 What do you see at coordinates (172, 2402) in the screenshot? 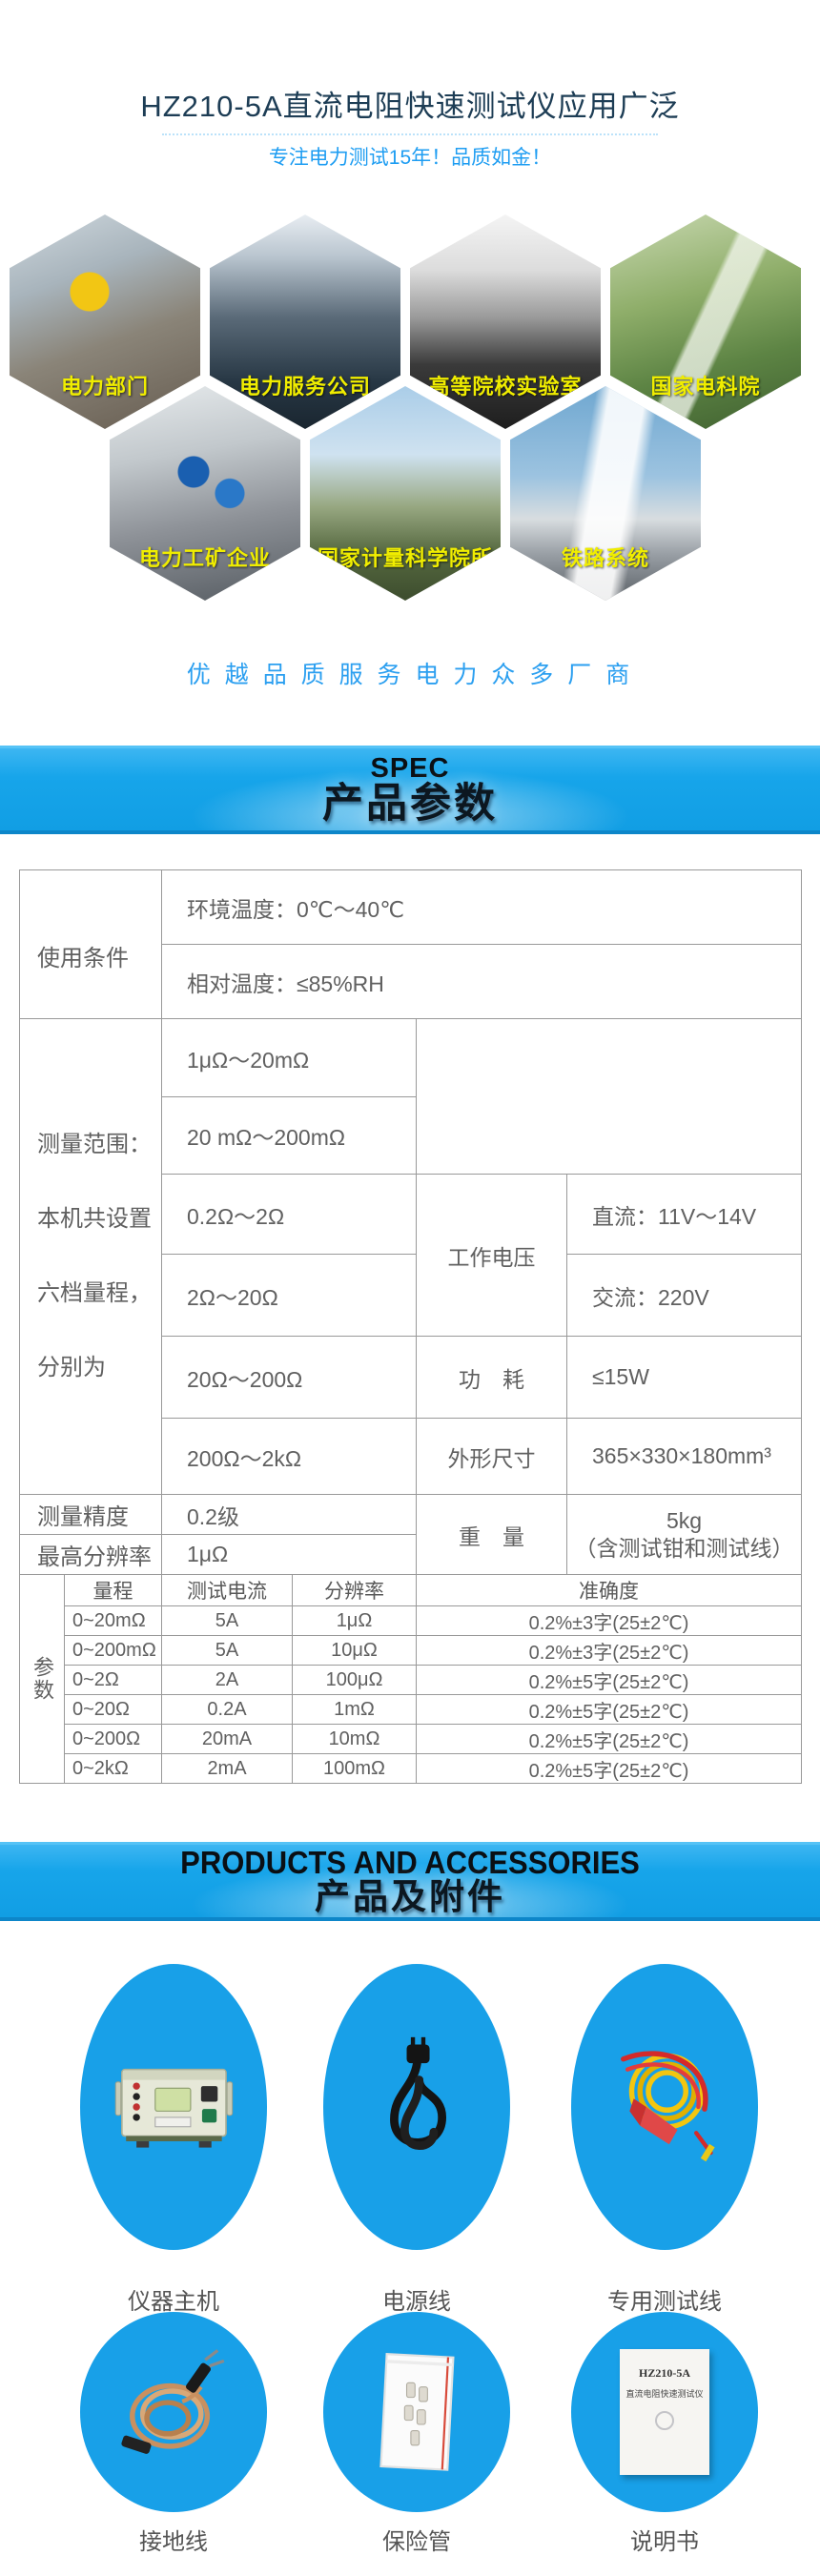
I see `ground-wire-image` at bounding box center [172, 2402].